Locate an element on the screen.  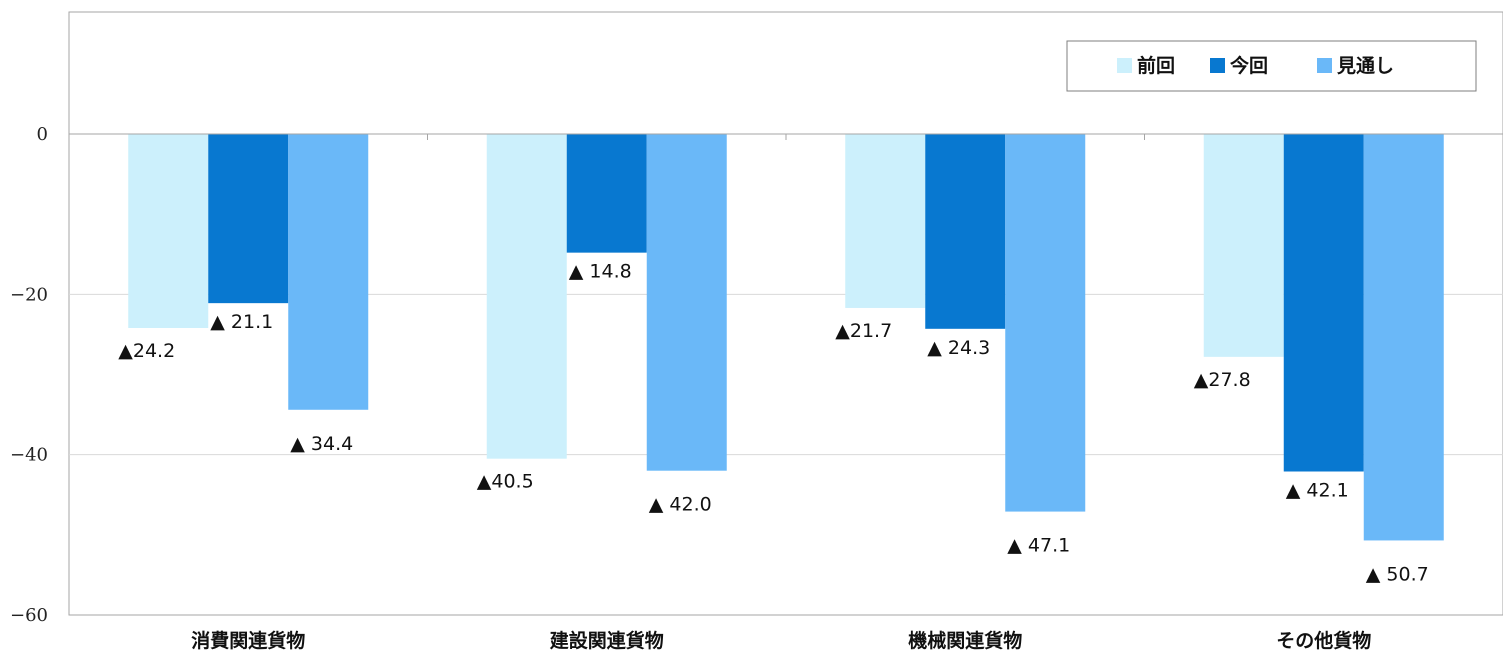
legend: 前回 今回 見通し is located at coordinates (1271, 66).